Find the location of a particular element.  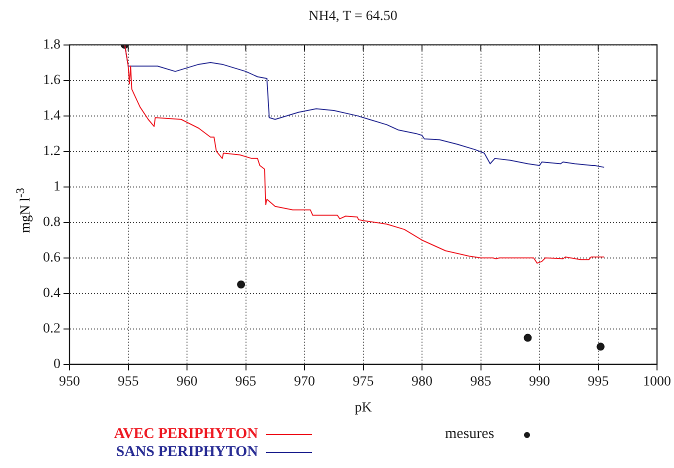

x-tick-label: 1000 is located at coordinates (657, 382).